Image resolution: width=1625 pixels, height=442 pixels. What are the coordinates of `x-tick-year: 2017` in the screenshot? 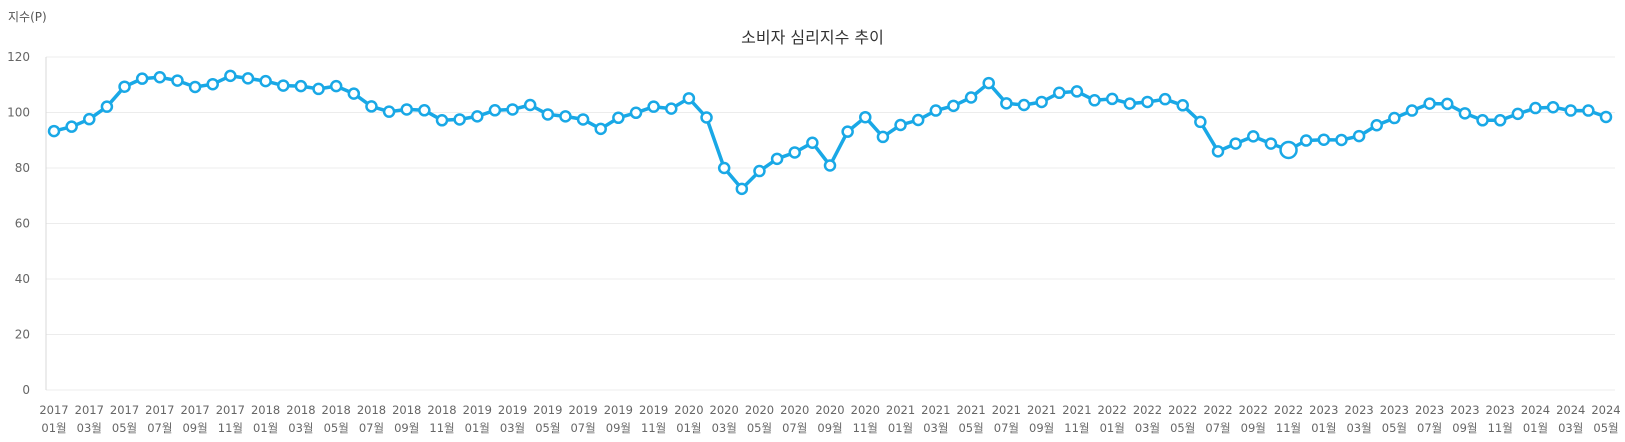 It's located at (53, 410).